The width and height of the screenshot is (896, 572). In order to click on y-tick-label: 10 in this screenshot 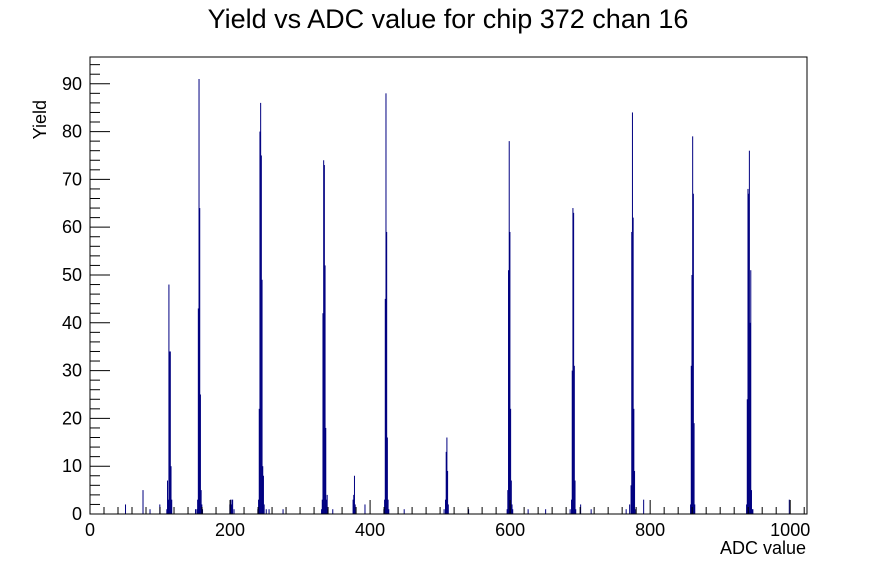, I will do `click(72, 466)`.